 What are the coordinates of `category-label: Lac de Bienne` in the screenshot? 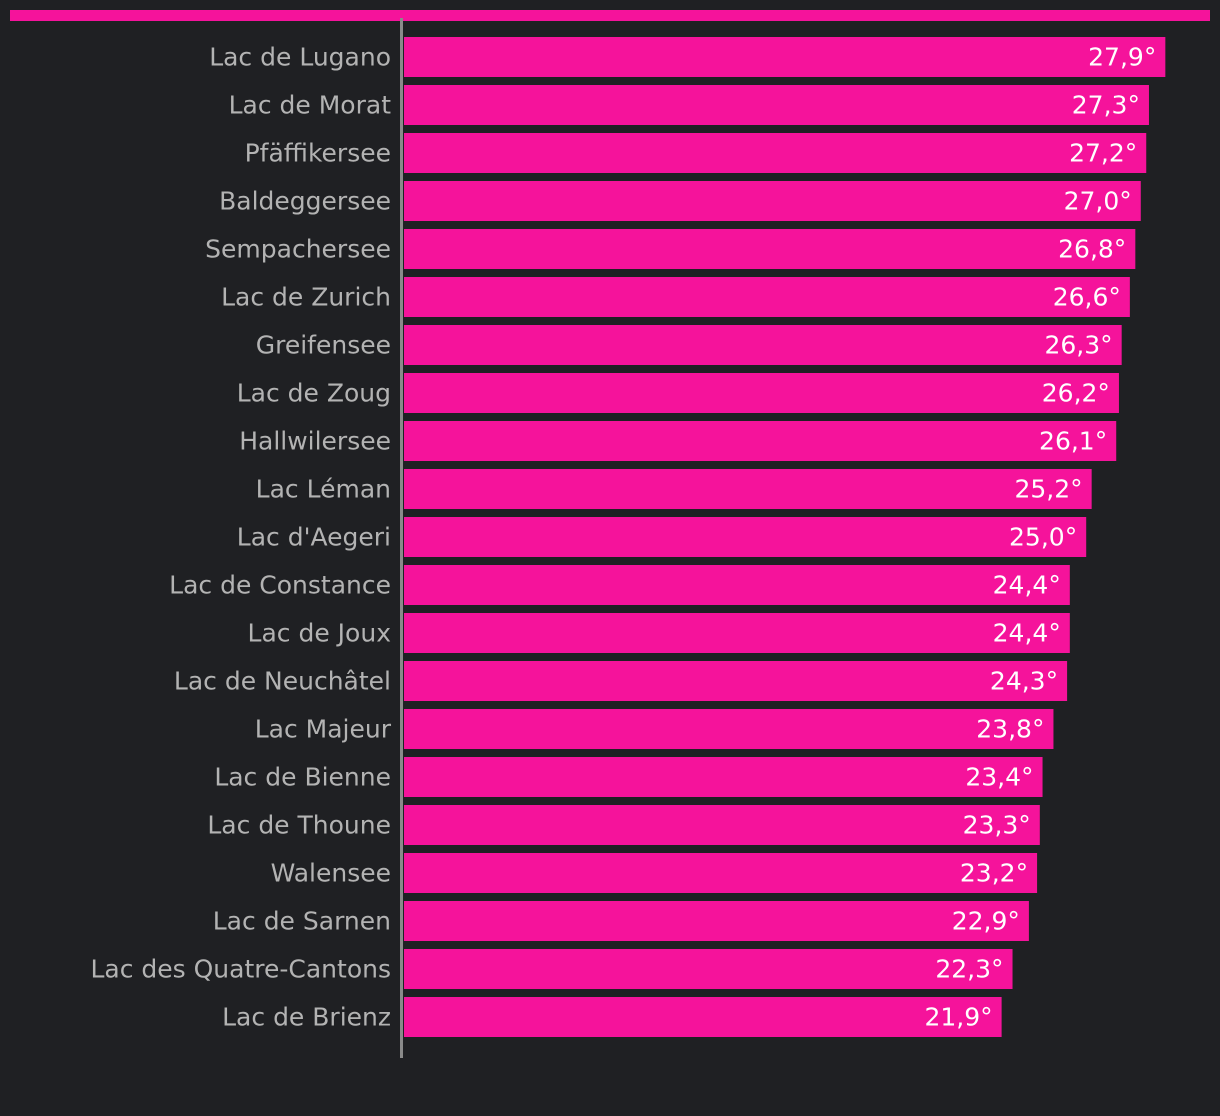 It's located at (302, 777).